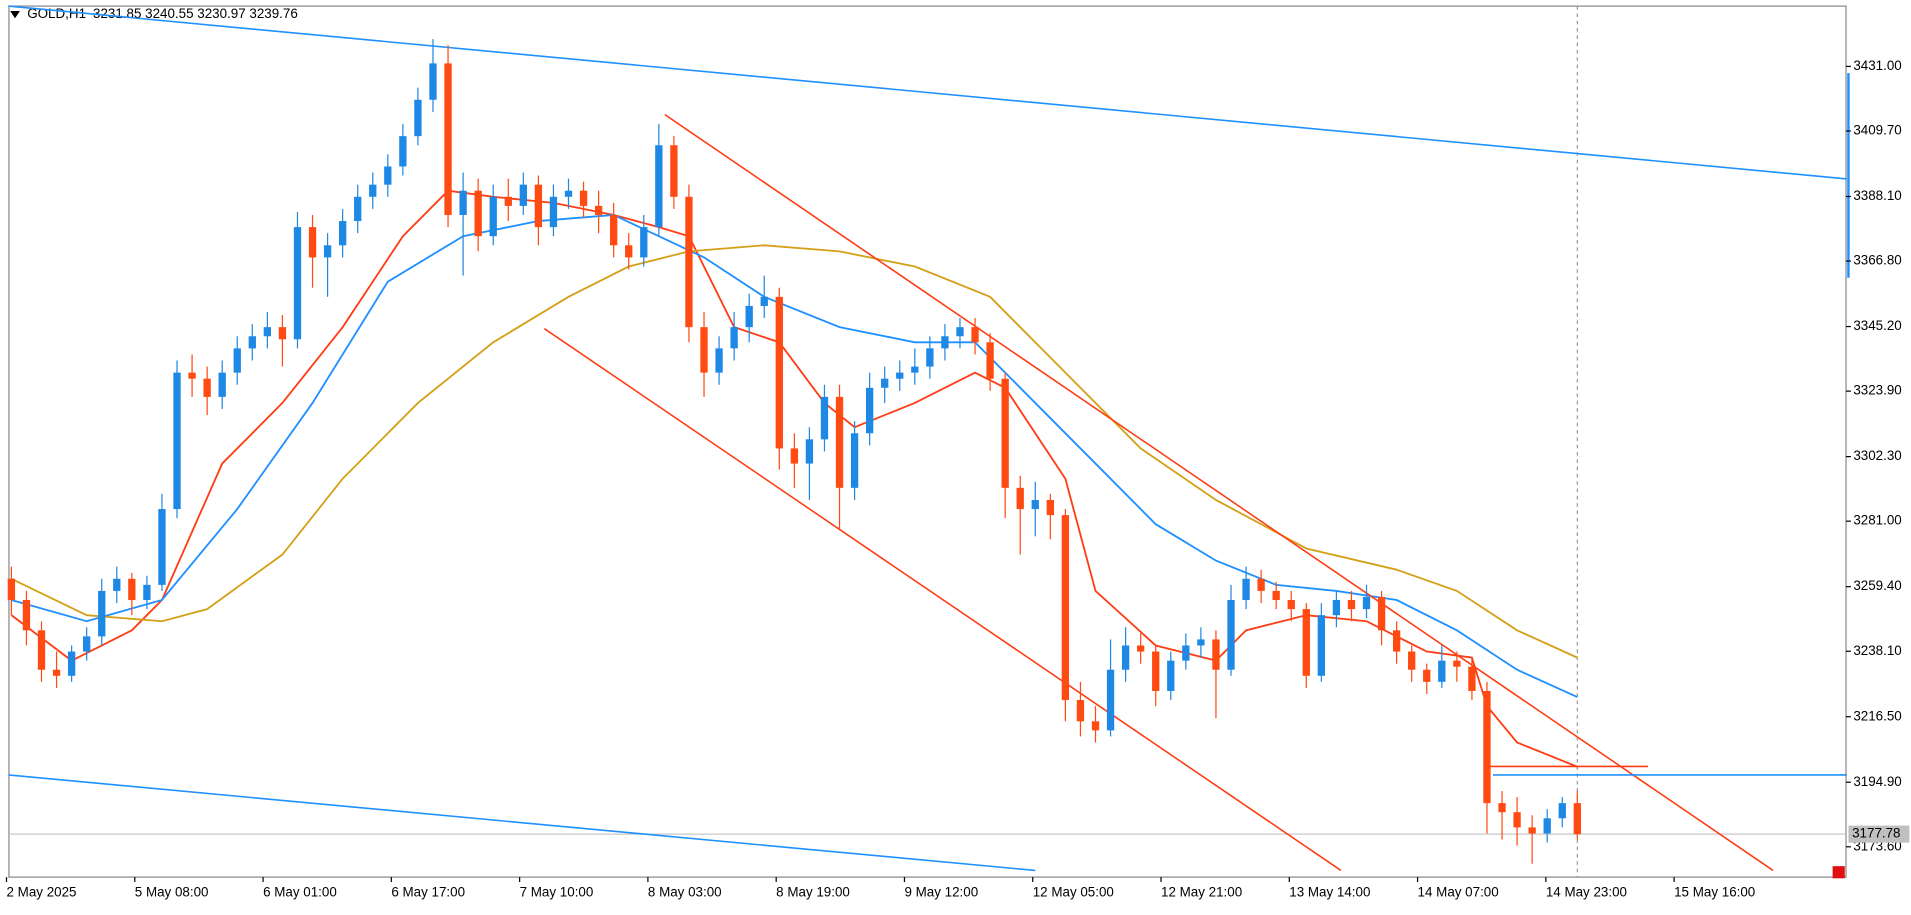 The height and width of the screenshot is (915, 1911). I want to click on trend-line, so click(522, 823).